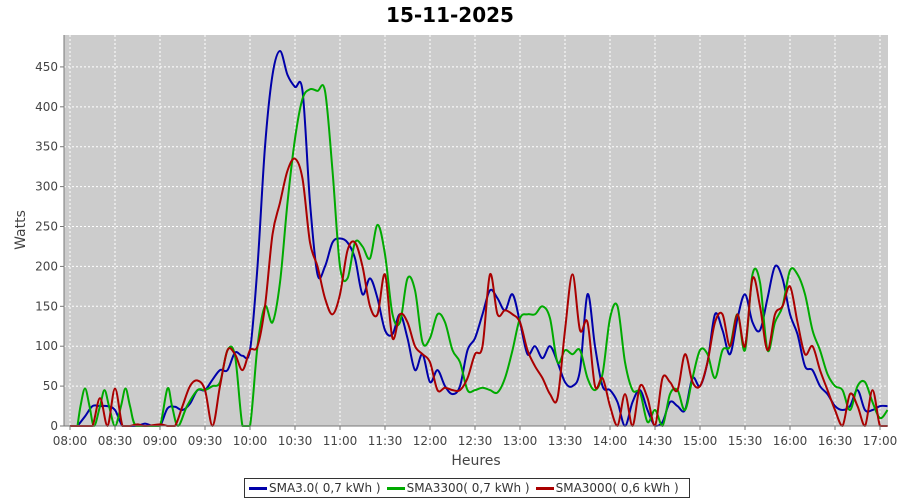  What do you see at coordinates (250, 441) in the screenshot?
I see `x-tick-label: 10:00` at bounding box center [250, 441].